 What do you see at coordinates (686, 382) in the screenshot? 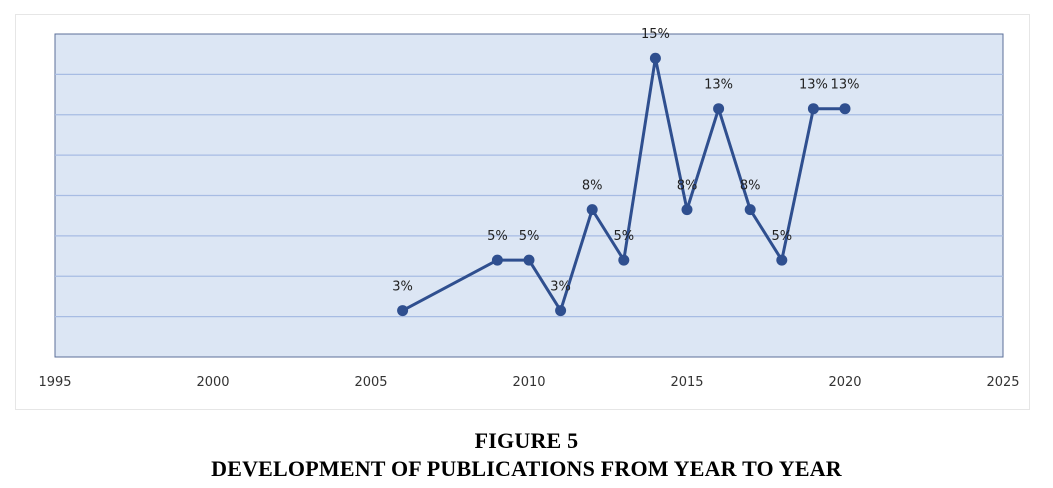
I see `x-tick-label: 2015` at bounding box center [686, 382].